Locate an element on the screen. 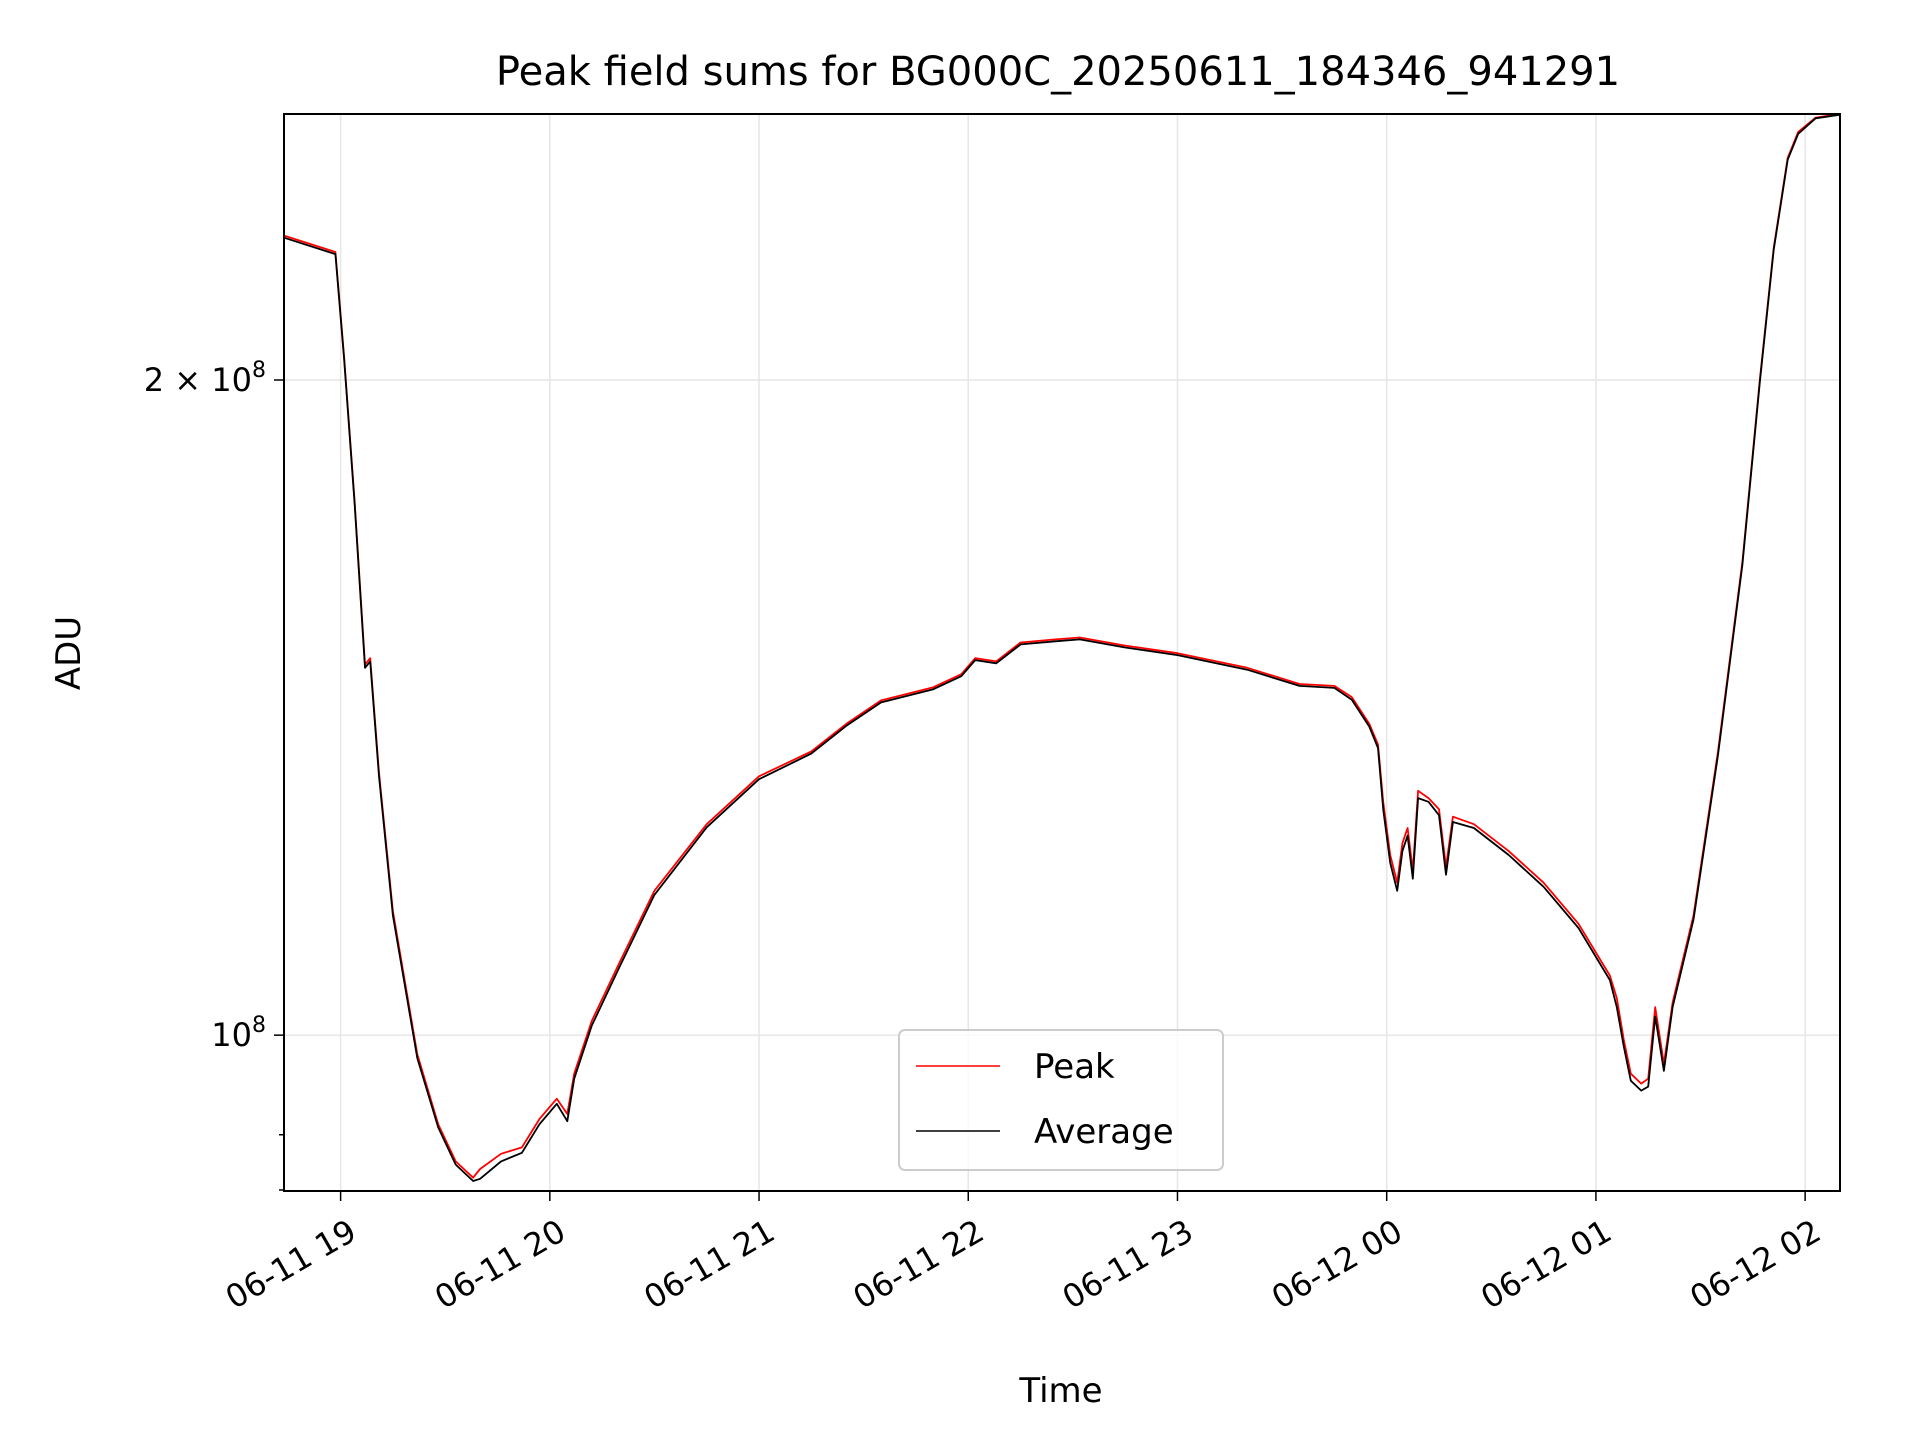  legend-box is located at coordinates (1061, 1100).